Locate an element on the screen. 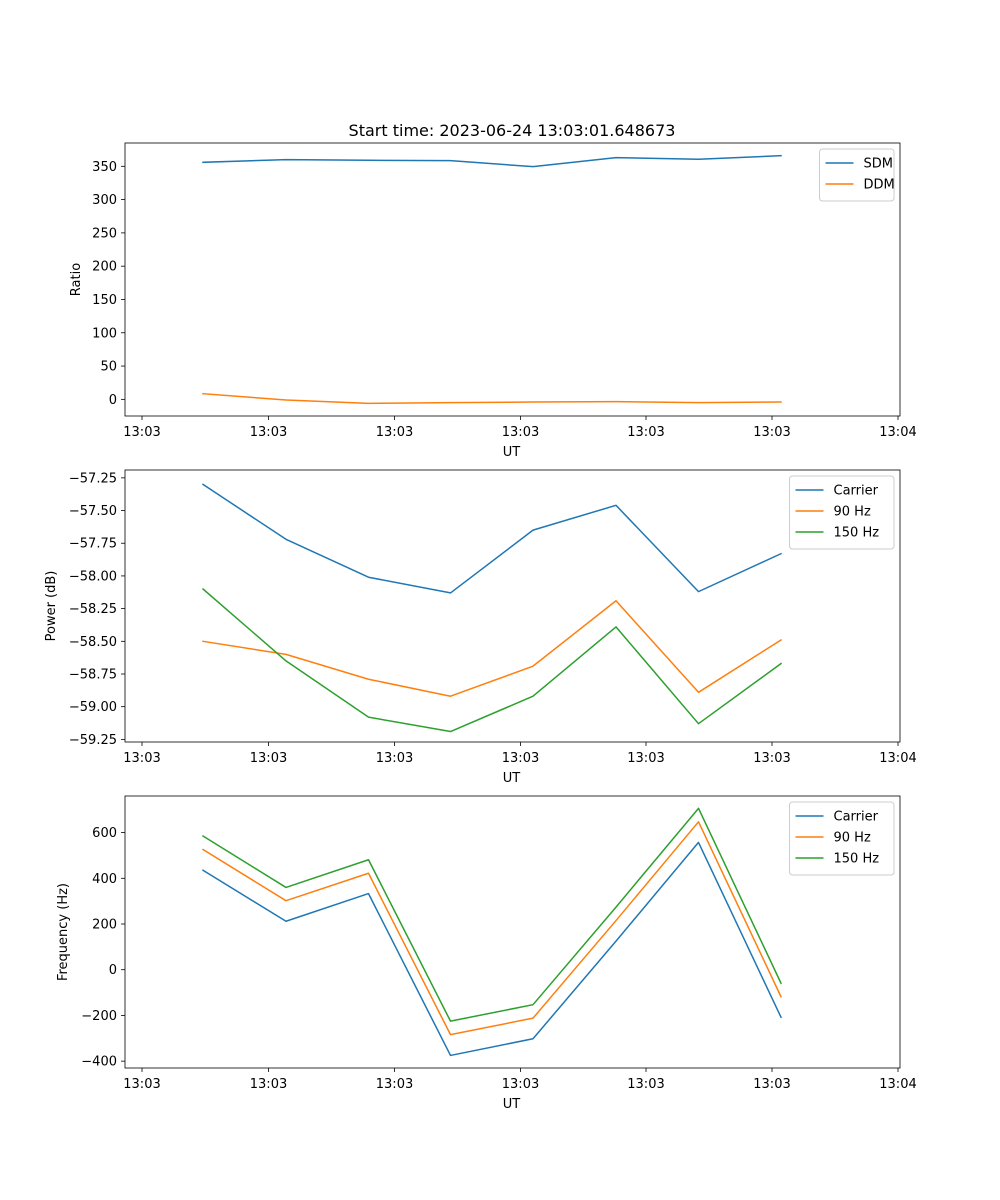  y-axis-label: Ratio is located at coordinates (76, 279).